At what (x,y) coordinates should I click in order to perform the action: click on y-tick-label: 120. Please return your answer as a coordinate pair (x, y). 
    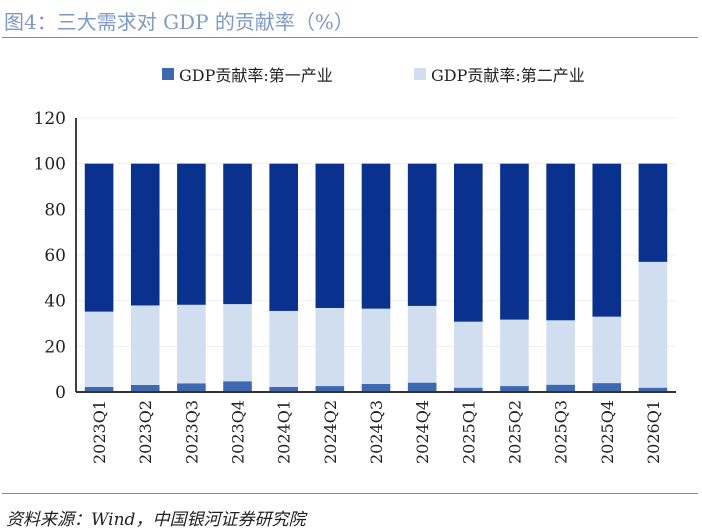
    Looking at the image, I should click on (50, 119).